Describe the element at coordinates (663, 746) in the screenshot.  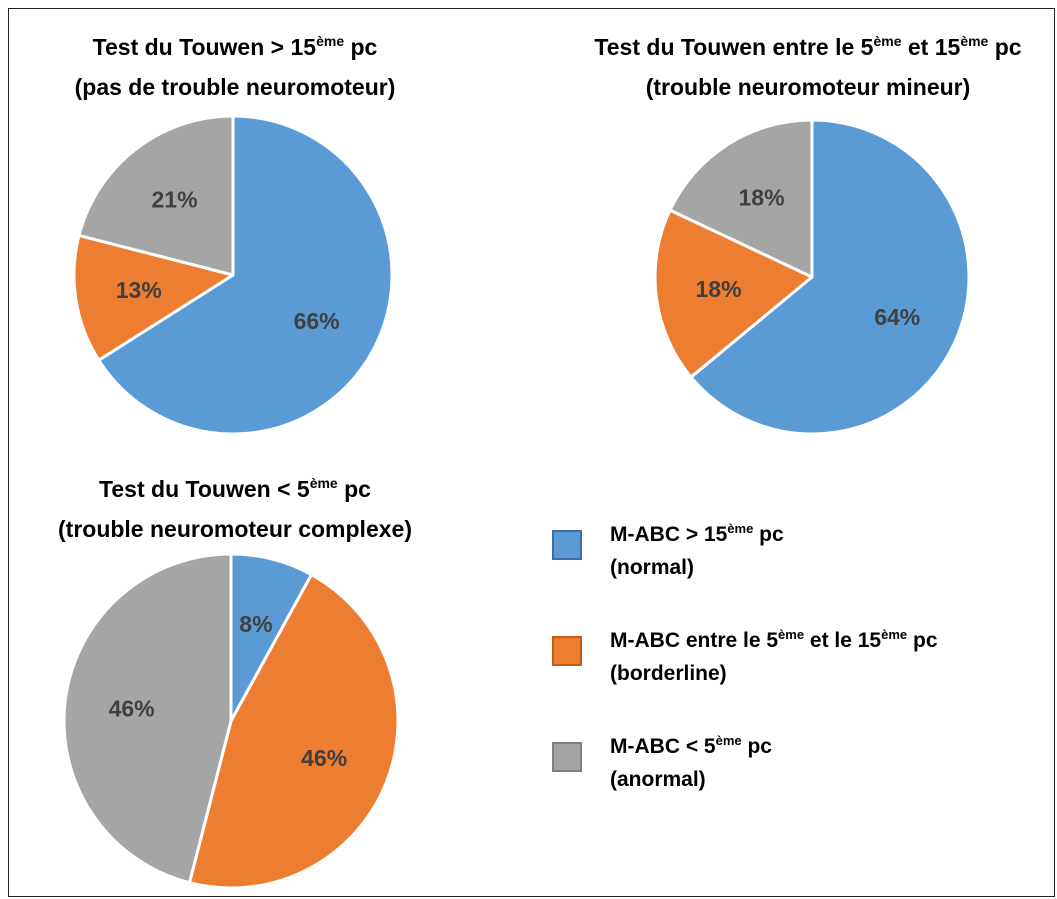
I see `legend-anormal-text-a: M-ABC < 5` at that location.